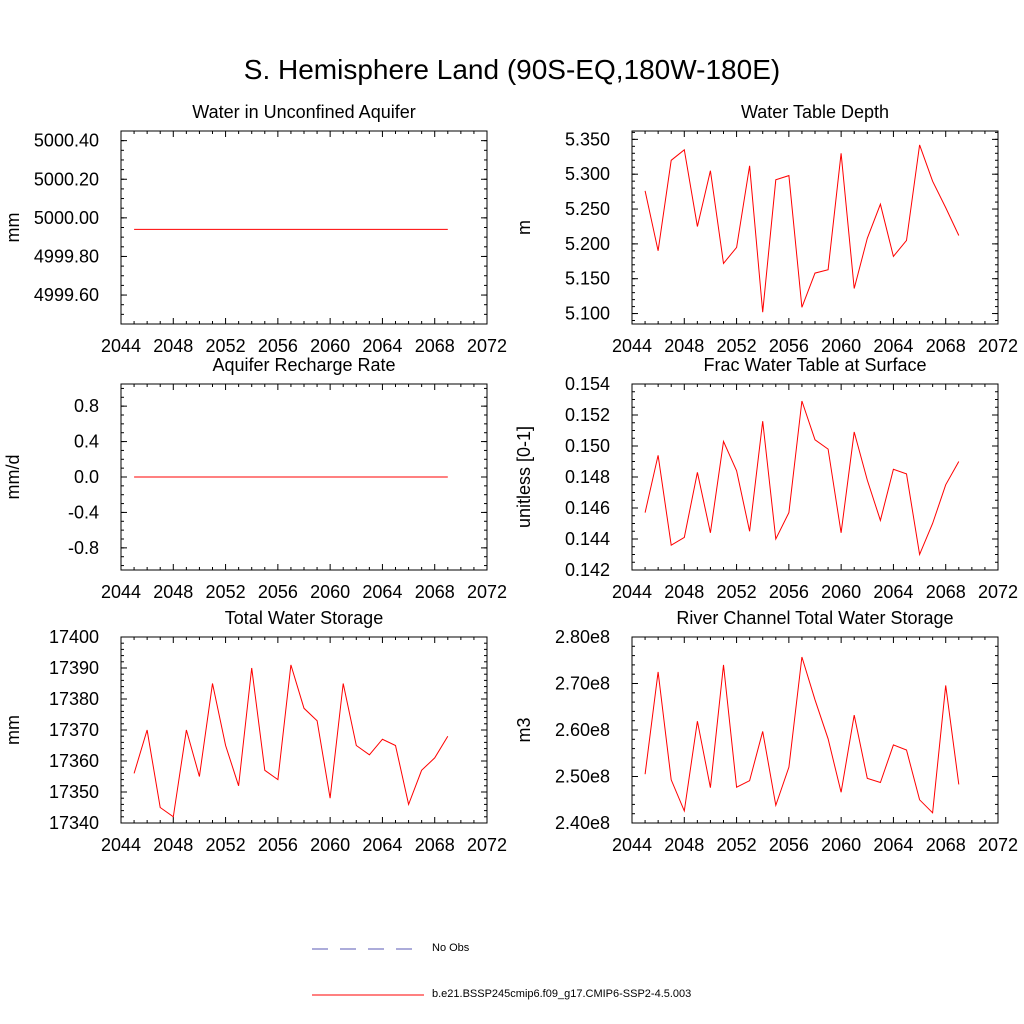 This screenshot has height=1024, width=1024. What do you see at coordinates (304, 618) in the screenshot?
I see `chart-title: Total Water Storage` at bounding box center [304, 618].